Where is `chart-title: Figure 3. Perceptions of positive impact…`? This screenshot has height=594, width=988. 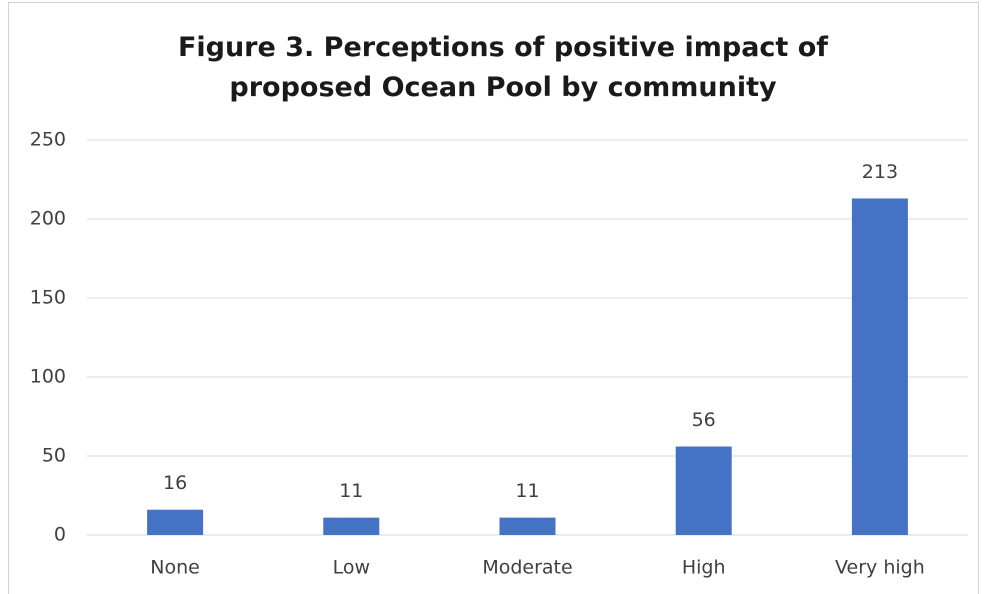 chart-title: Figure 3. Perceptions of positive impact… is located at coordinates (503, 67).